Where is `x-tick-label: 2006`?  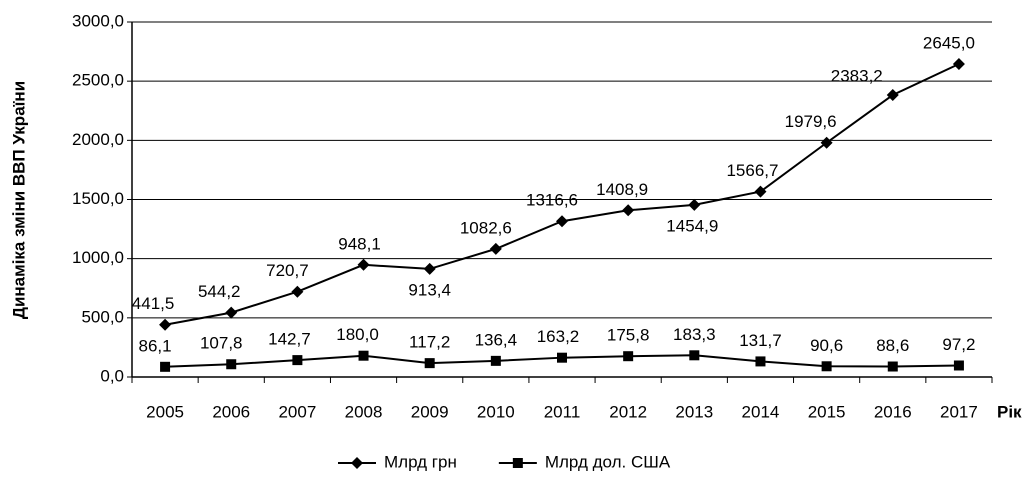
x-tick-label: 2006 is located at coordinates (231, 411).